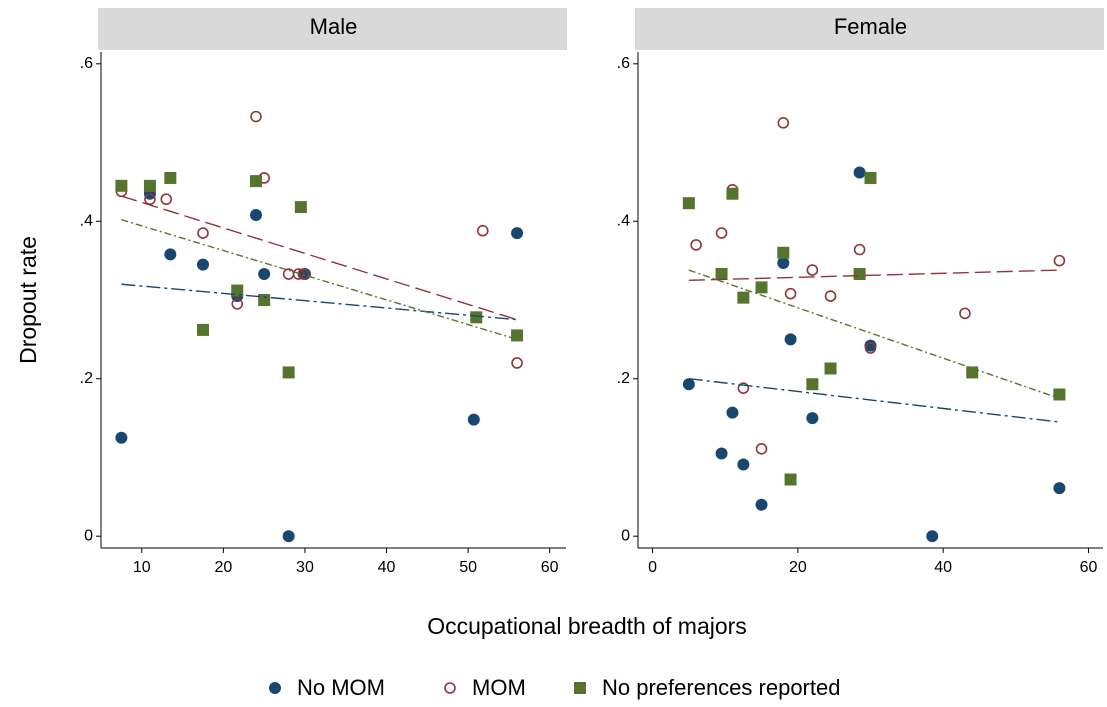 This screenshot has width=1107, height=707. What do you see at coordinates (334, 26) in the screenshot?
I see `panel-title: Male` at bounding box center [334, 26].